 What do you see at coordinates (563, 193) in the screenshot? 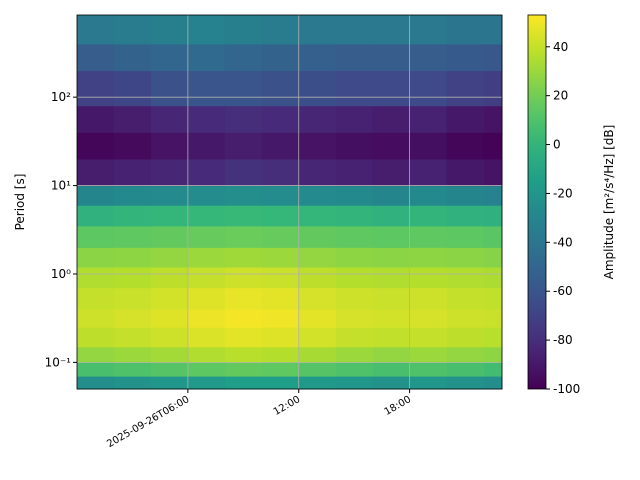
I see `colorbar-tick-label: -20` at bounding box center [563, 193].